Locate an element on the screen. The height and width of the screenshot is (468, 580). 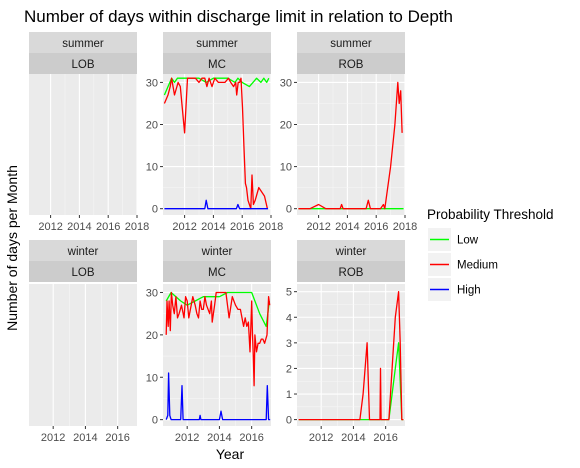
series-line-low is located at coordinates (216, 86).